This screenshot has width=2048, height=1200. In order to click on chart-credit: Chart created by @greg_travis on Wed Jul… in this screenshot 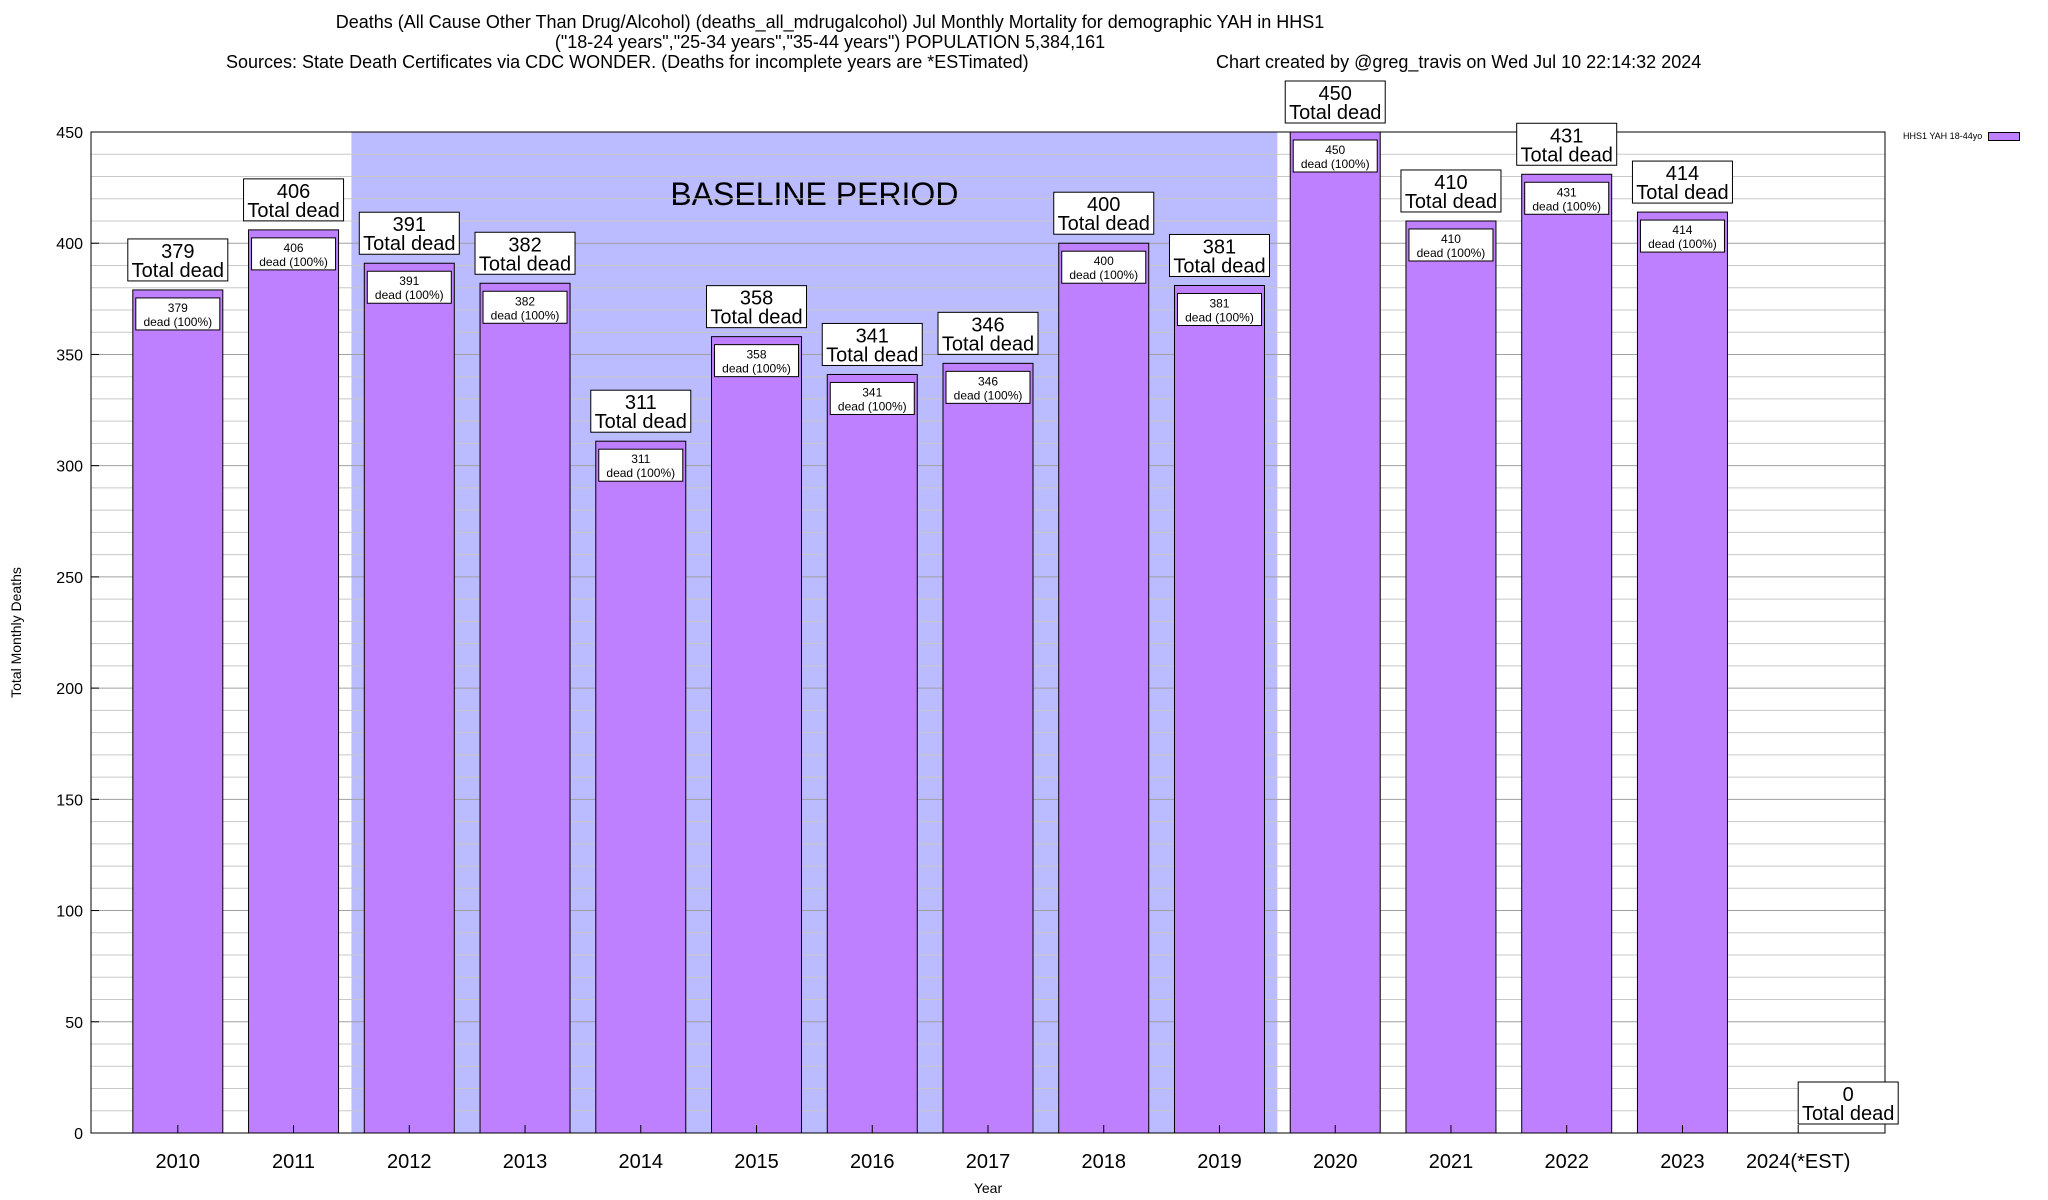, I will do `click(1459, 62)`.